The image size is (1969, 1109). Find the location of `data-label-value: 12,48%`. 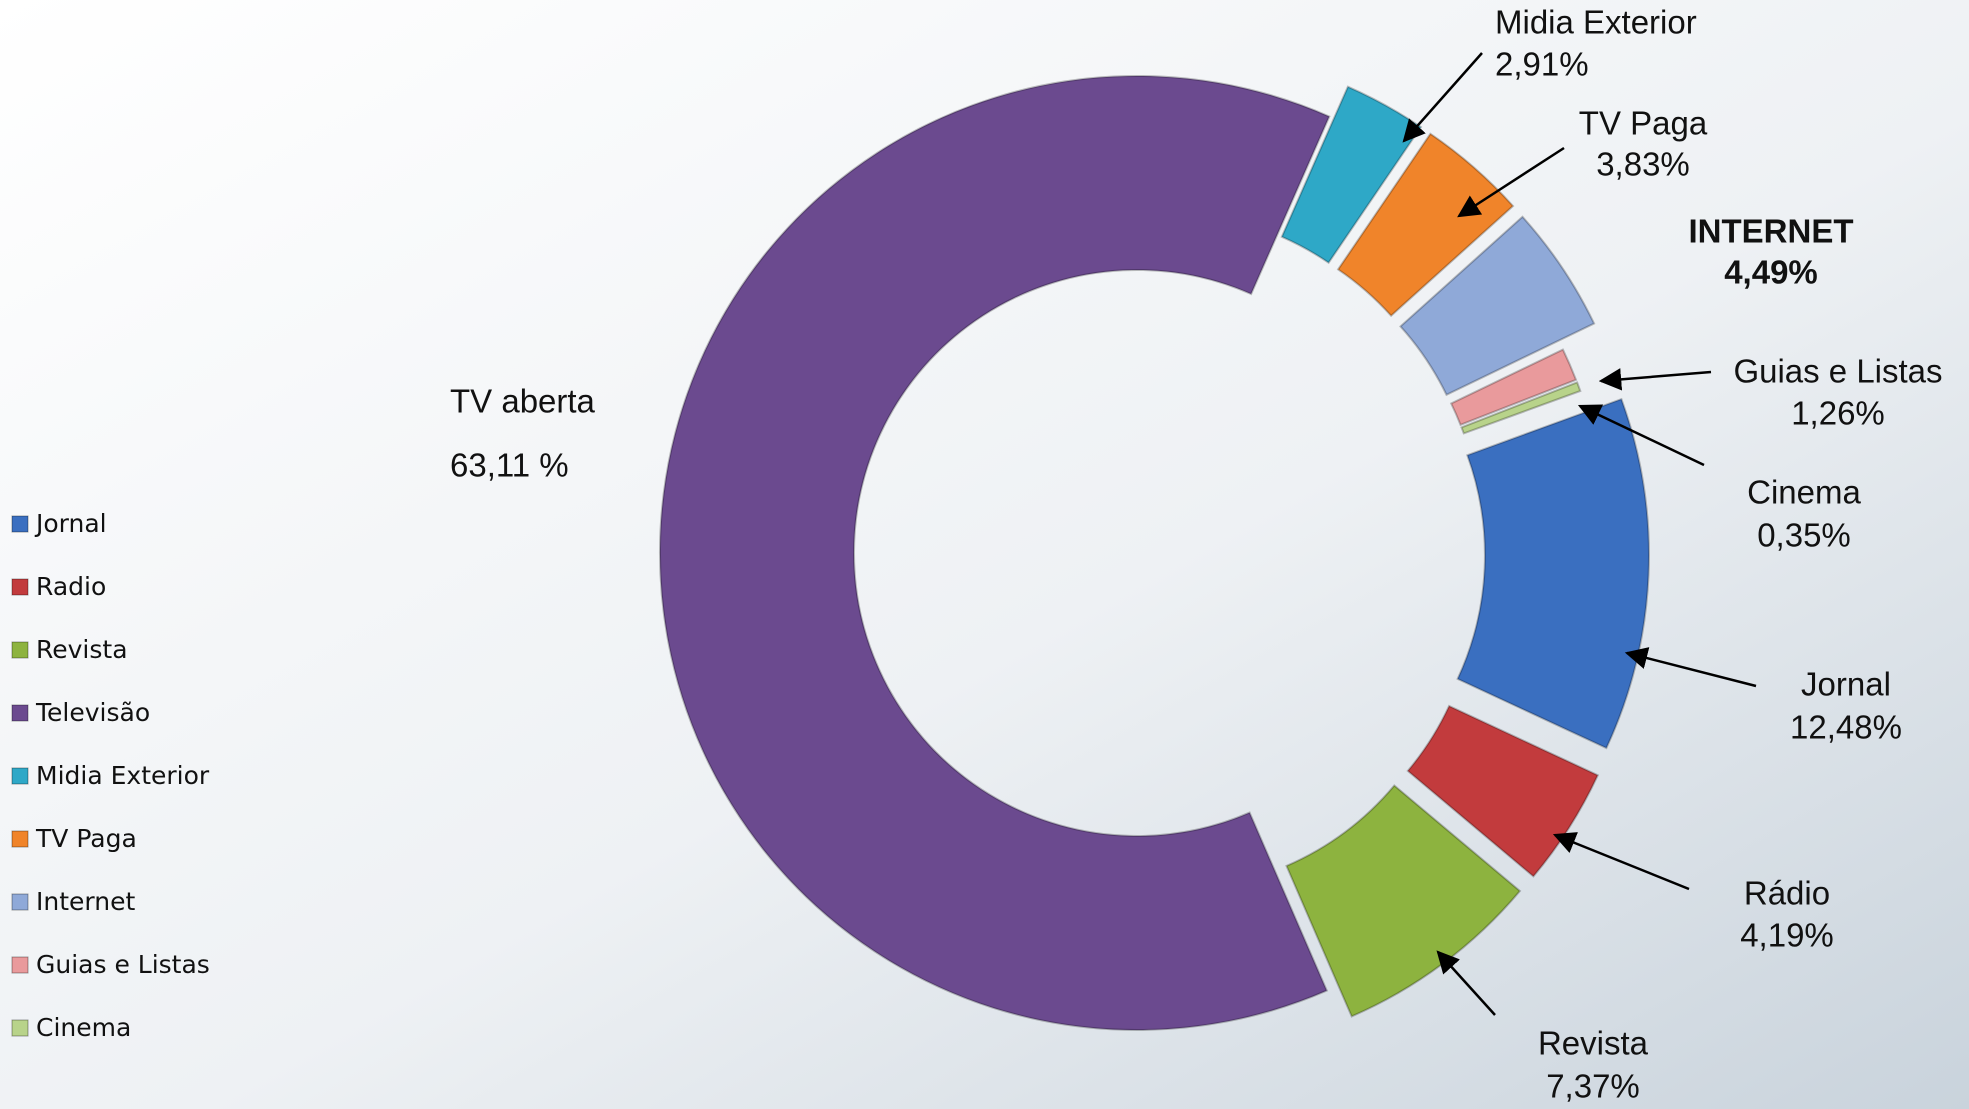

data-label-value: 12,48% is located at coordinates (1846, 727).